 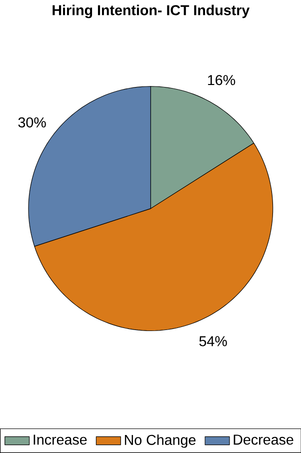 I want to click on data-label: 30%, so click(x=32, y=122).